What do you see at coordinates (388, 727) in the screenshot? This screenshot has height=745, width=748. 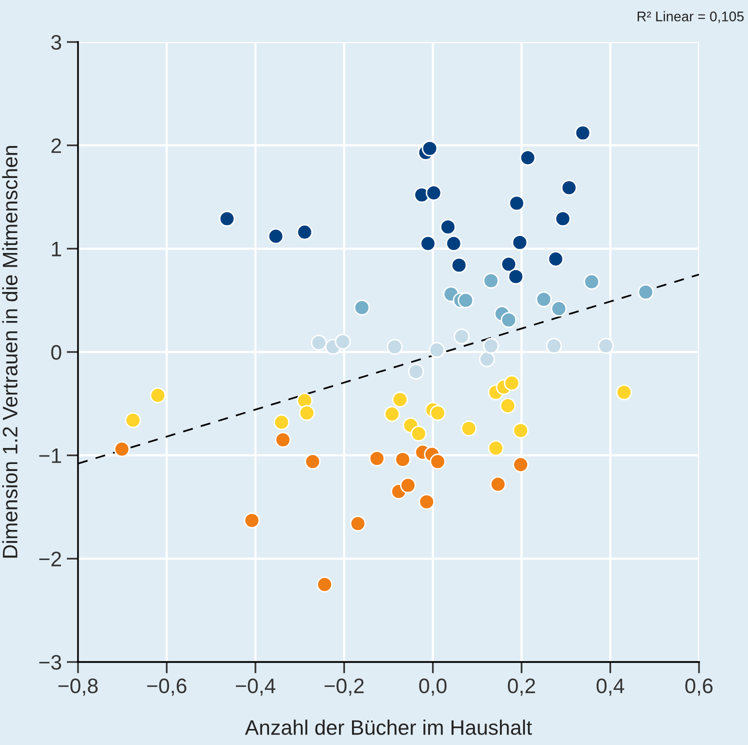 I see `x-axis-title: Anzahl der Bücher im Haushalt` at bounding box center [388, 727].